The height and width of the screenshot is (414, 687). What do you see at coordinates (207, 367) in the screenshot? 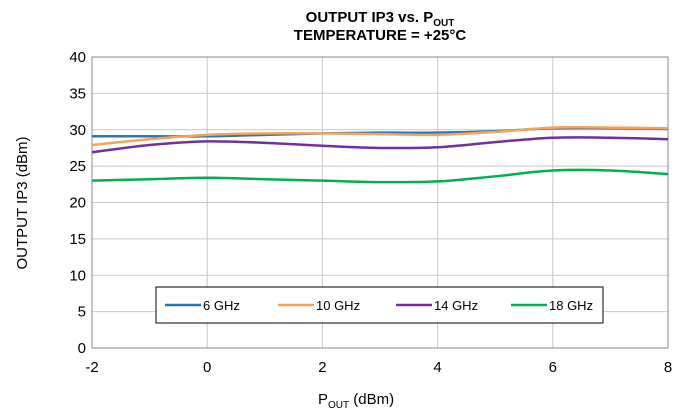
I see `x-tick-label: 0` at bounding box center [207, 367].